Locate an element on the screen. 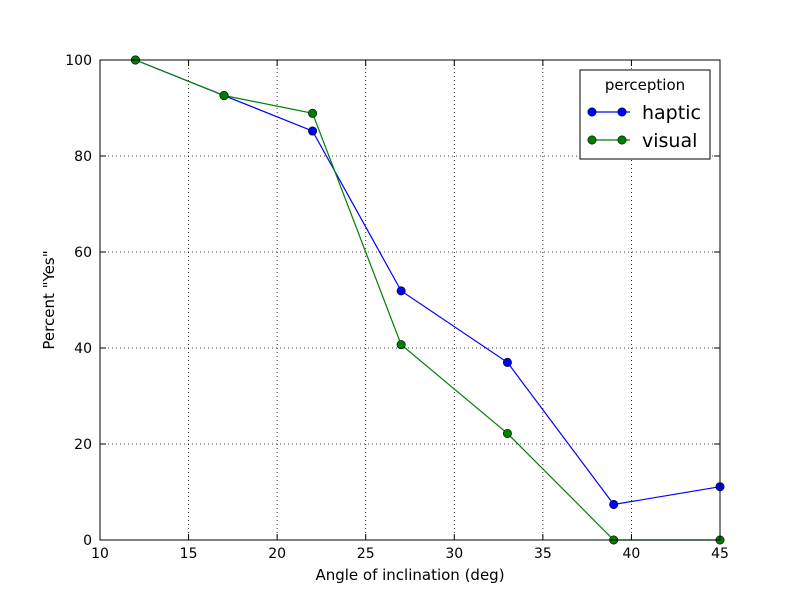 Image resolution: width=800 pixels, height=600 pixels. y-tick-label: 80 is located at coordinates (83, 157).